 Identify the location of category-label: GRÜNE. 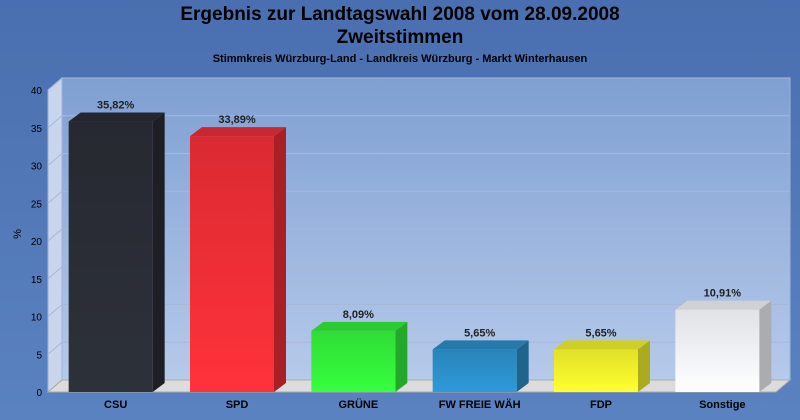
(358, 404).